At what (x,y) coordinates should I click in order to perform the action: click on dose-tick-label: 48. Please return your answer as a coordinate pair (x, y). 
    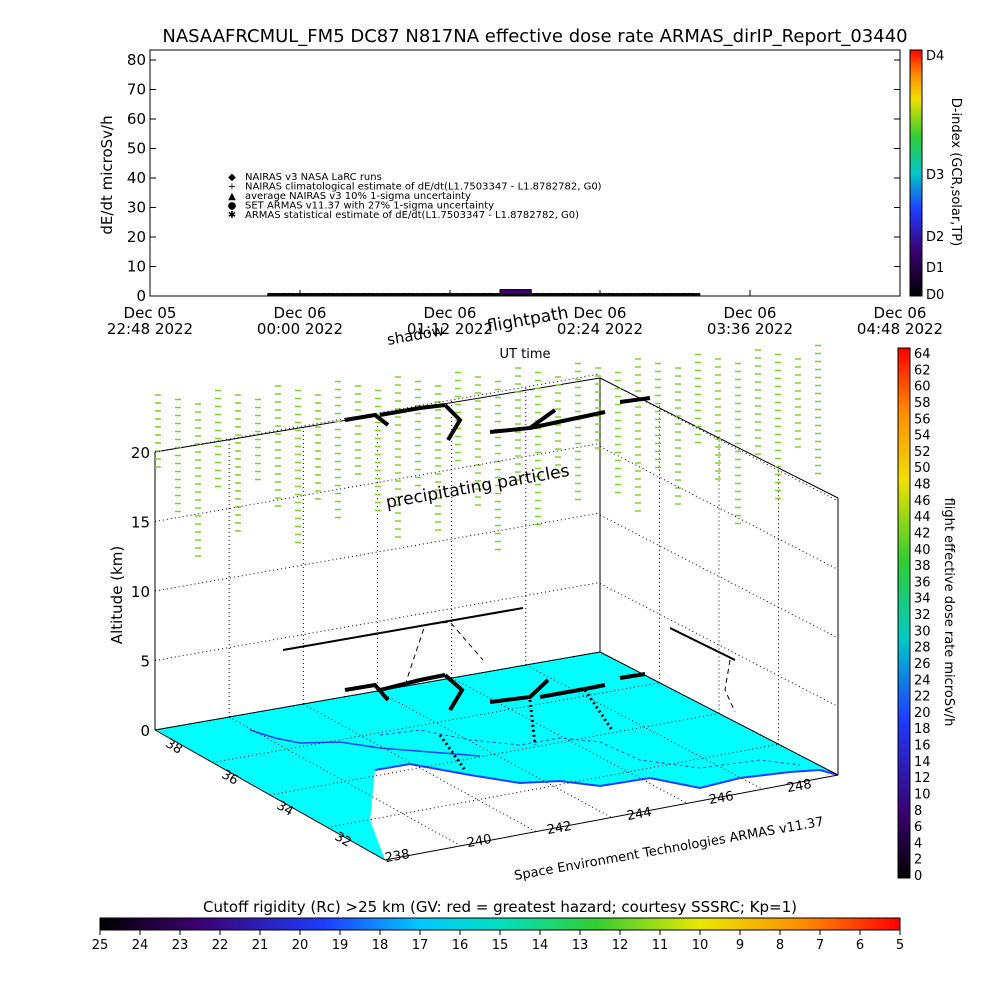
    Looking at the image, I should click on (922, 485).